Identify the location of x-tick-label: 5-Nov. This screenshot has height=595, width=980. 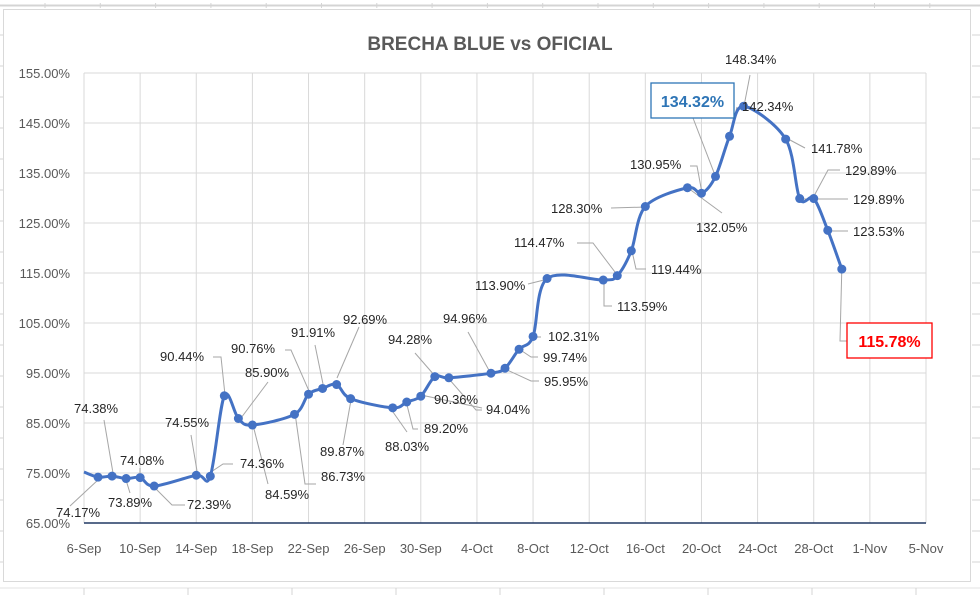
(926, 548).